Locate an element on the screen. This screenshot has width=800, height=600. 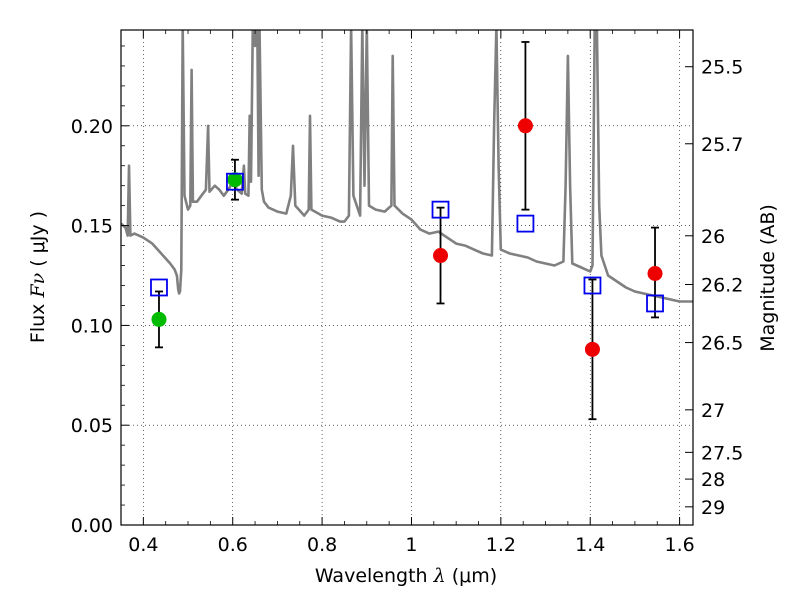
y-tick-label: 0.20 is located at coordinates (92, 127).